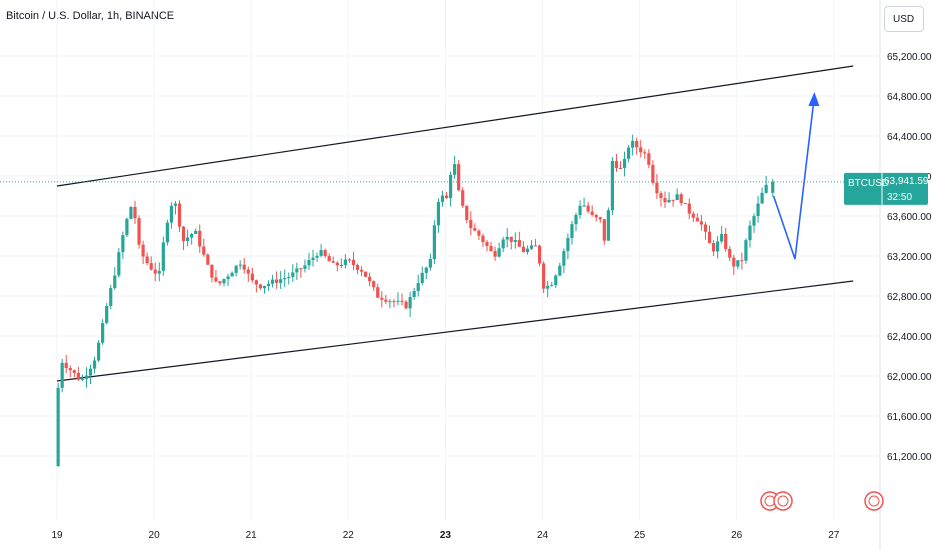 Image resolution: width=932 pixels, height=550 pixels. I want to click on price-badge-price: 63,941.59, so click(906, 181).